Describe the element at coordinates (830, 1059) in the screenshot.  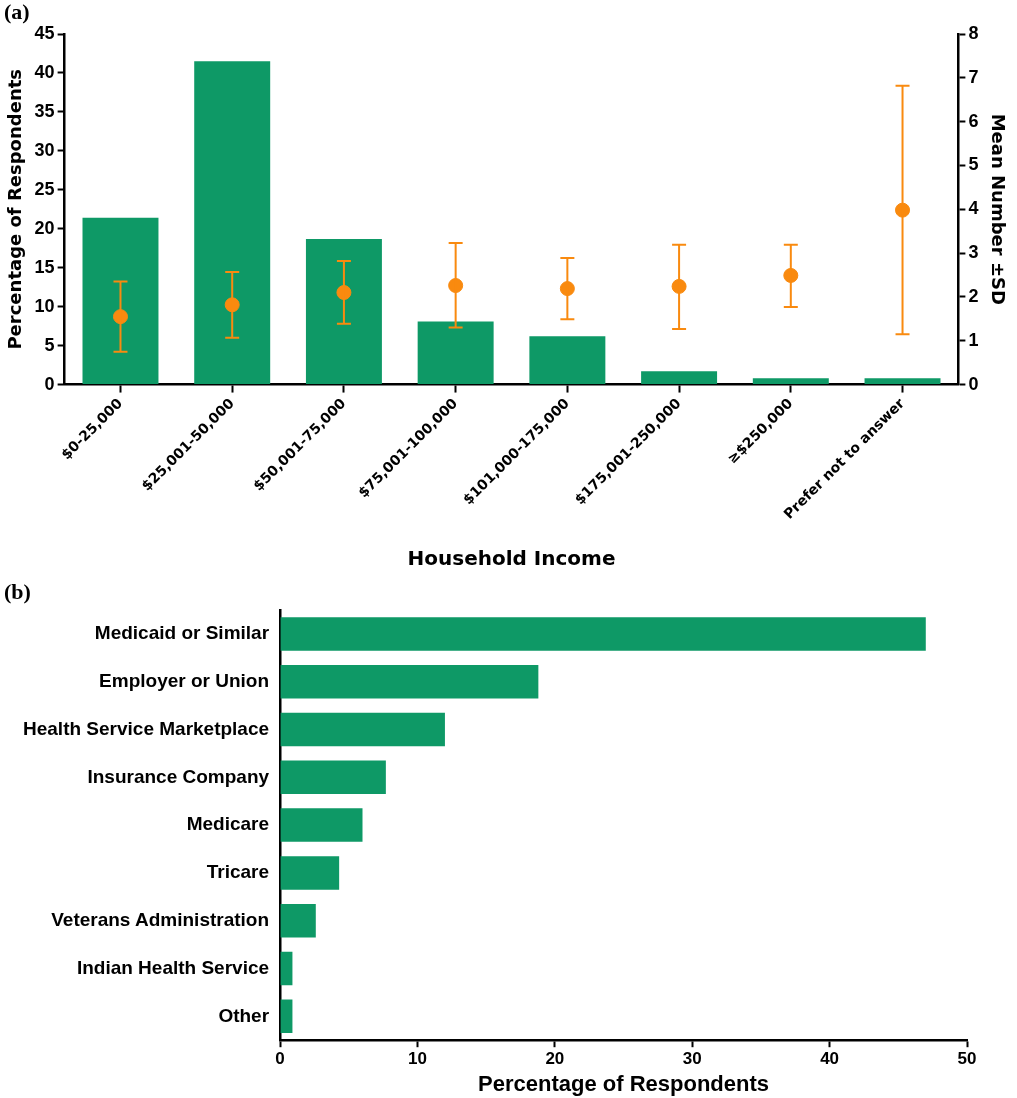
I see `x-tick-label: 40` at that location.